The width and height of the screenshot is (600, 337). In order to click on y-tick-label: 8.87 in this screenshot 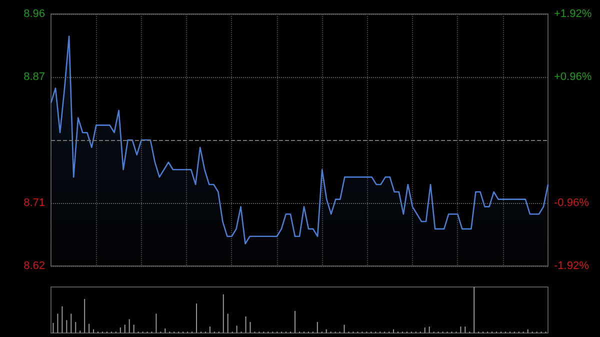, I will do `click(34, 77)`.